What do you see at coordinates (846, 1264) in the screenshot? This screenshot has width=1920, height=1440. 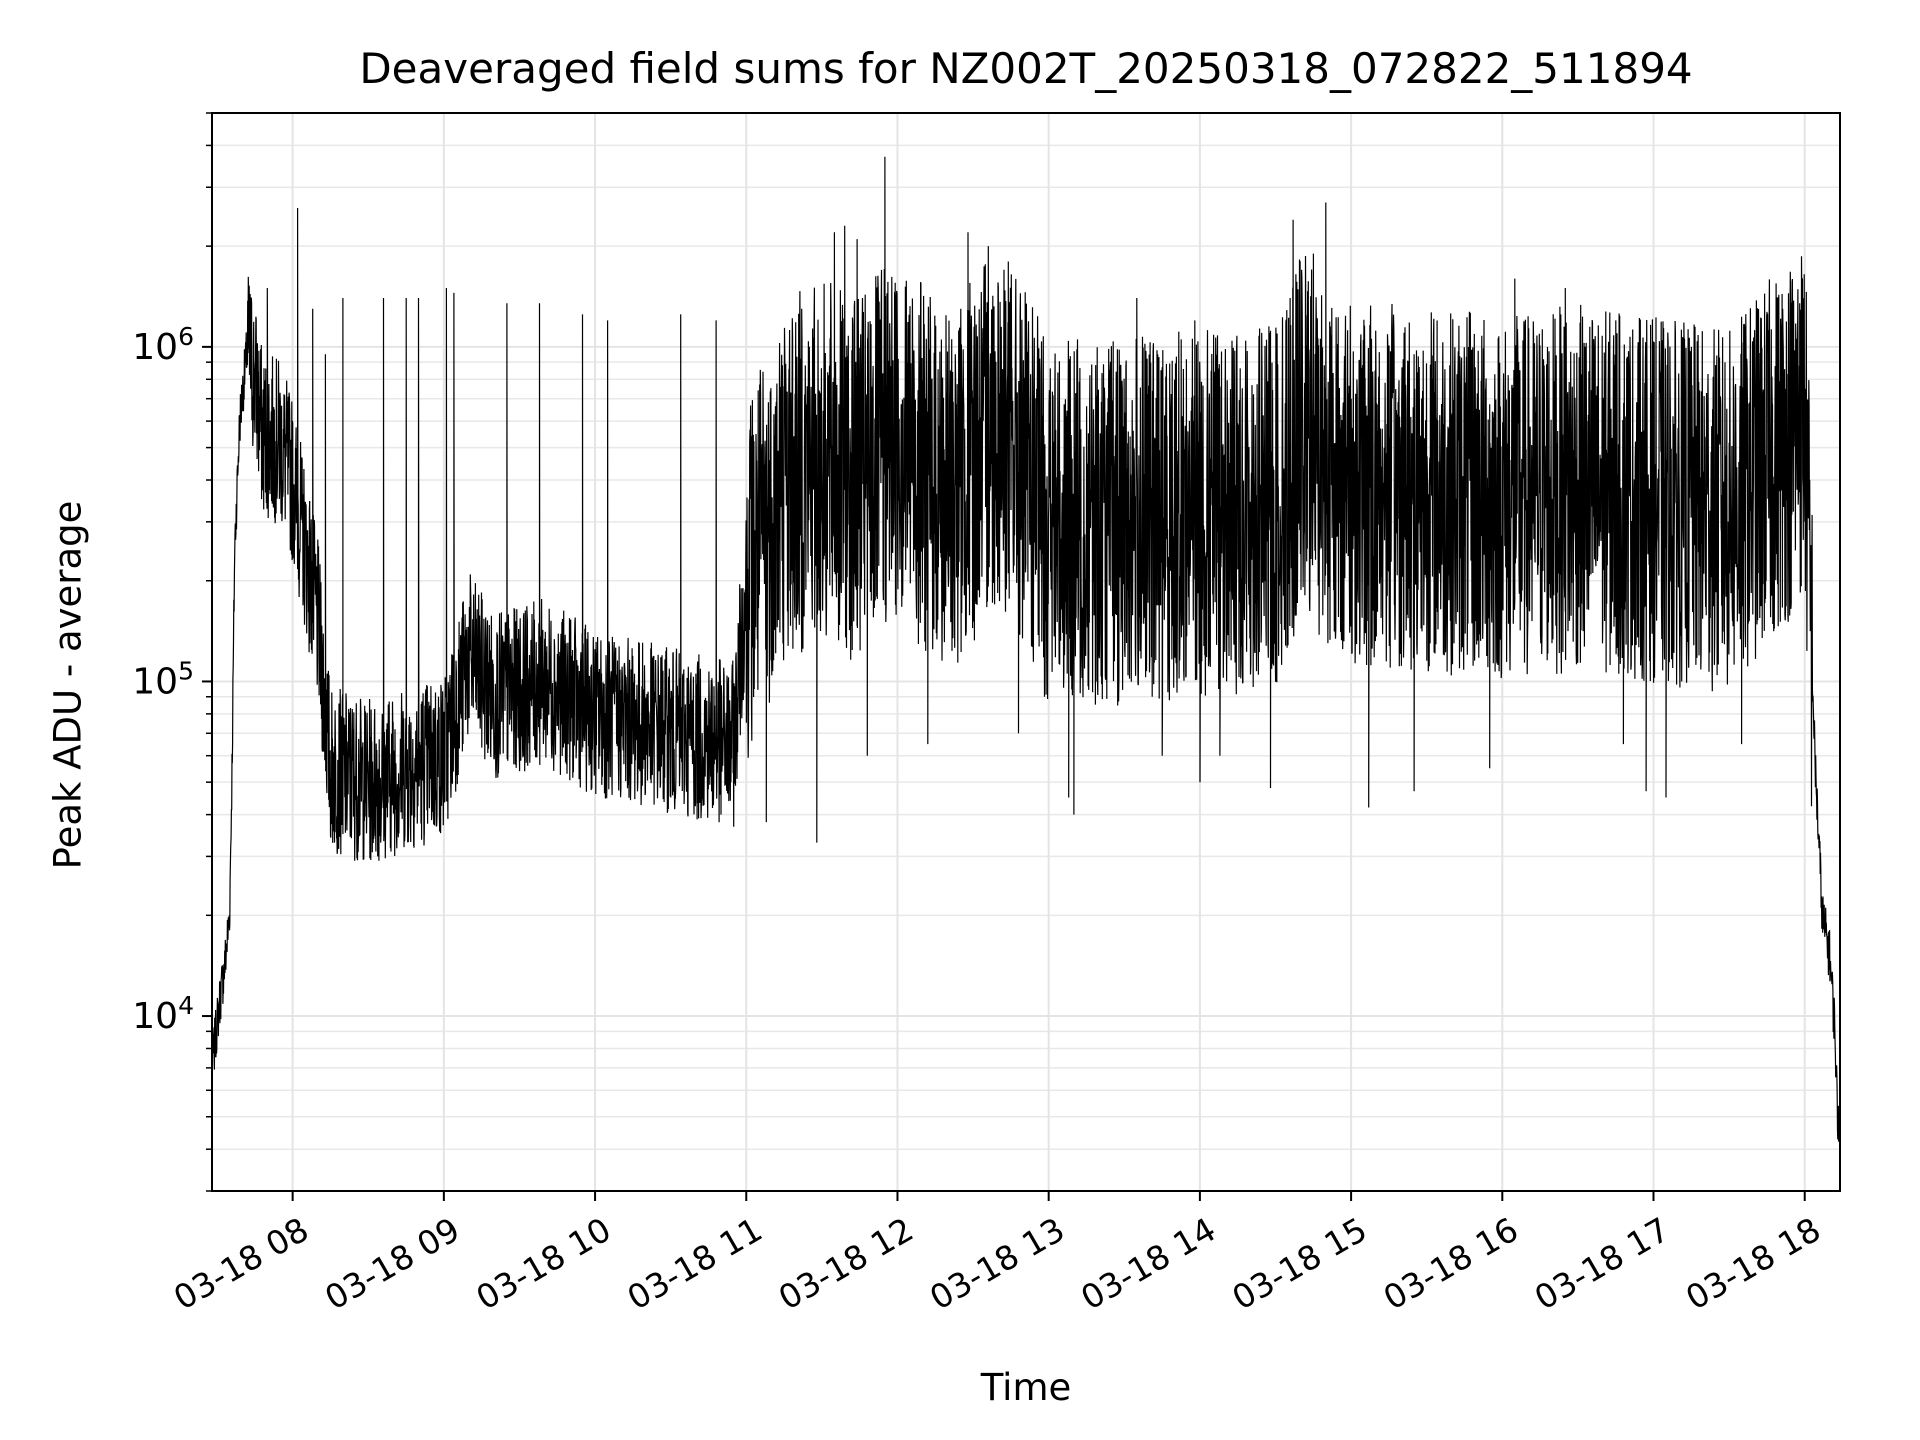 I see `x-tick-label: 03-18 12` at bounding box center [846, 1264].